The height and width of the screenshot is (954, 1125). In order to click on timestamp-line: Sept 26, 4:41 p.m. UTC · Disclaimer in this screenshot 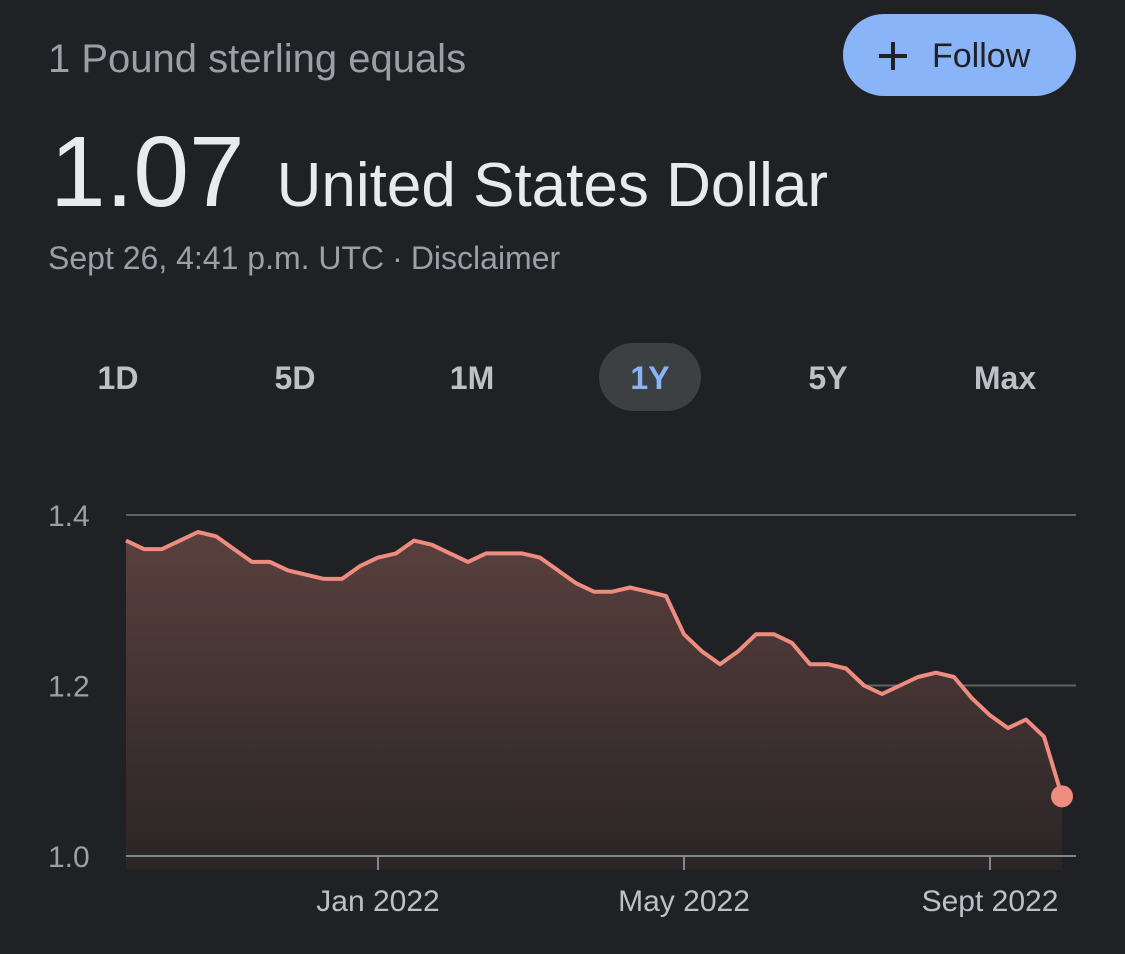, I will do `click(304, 258)`.